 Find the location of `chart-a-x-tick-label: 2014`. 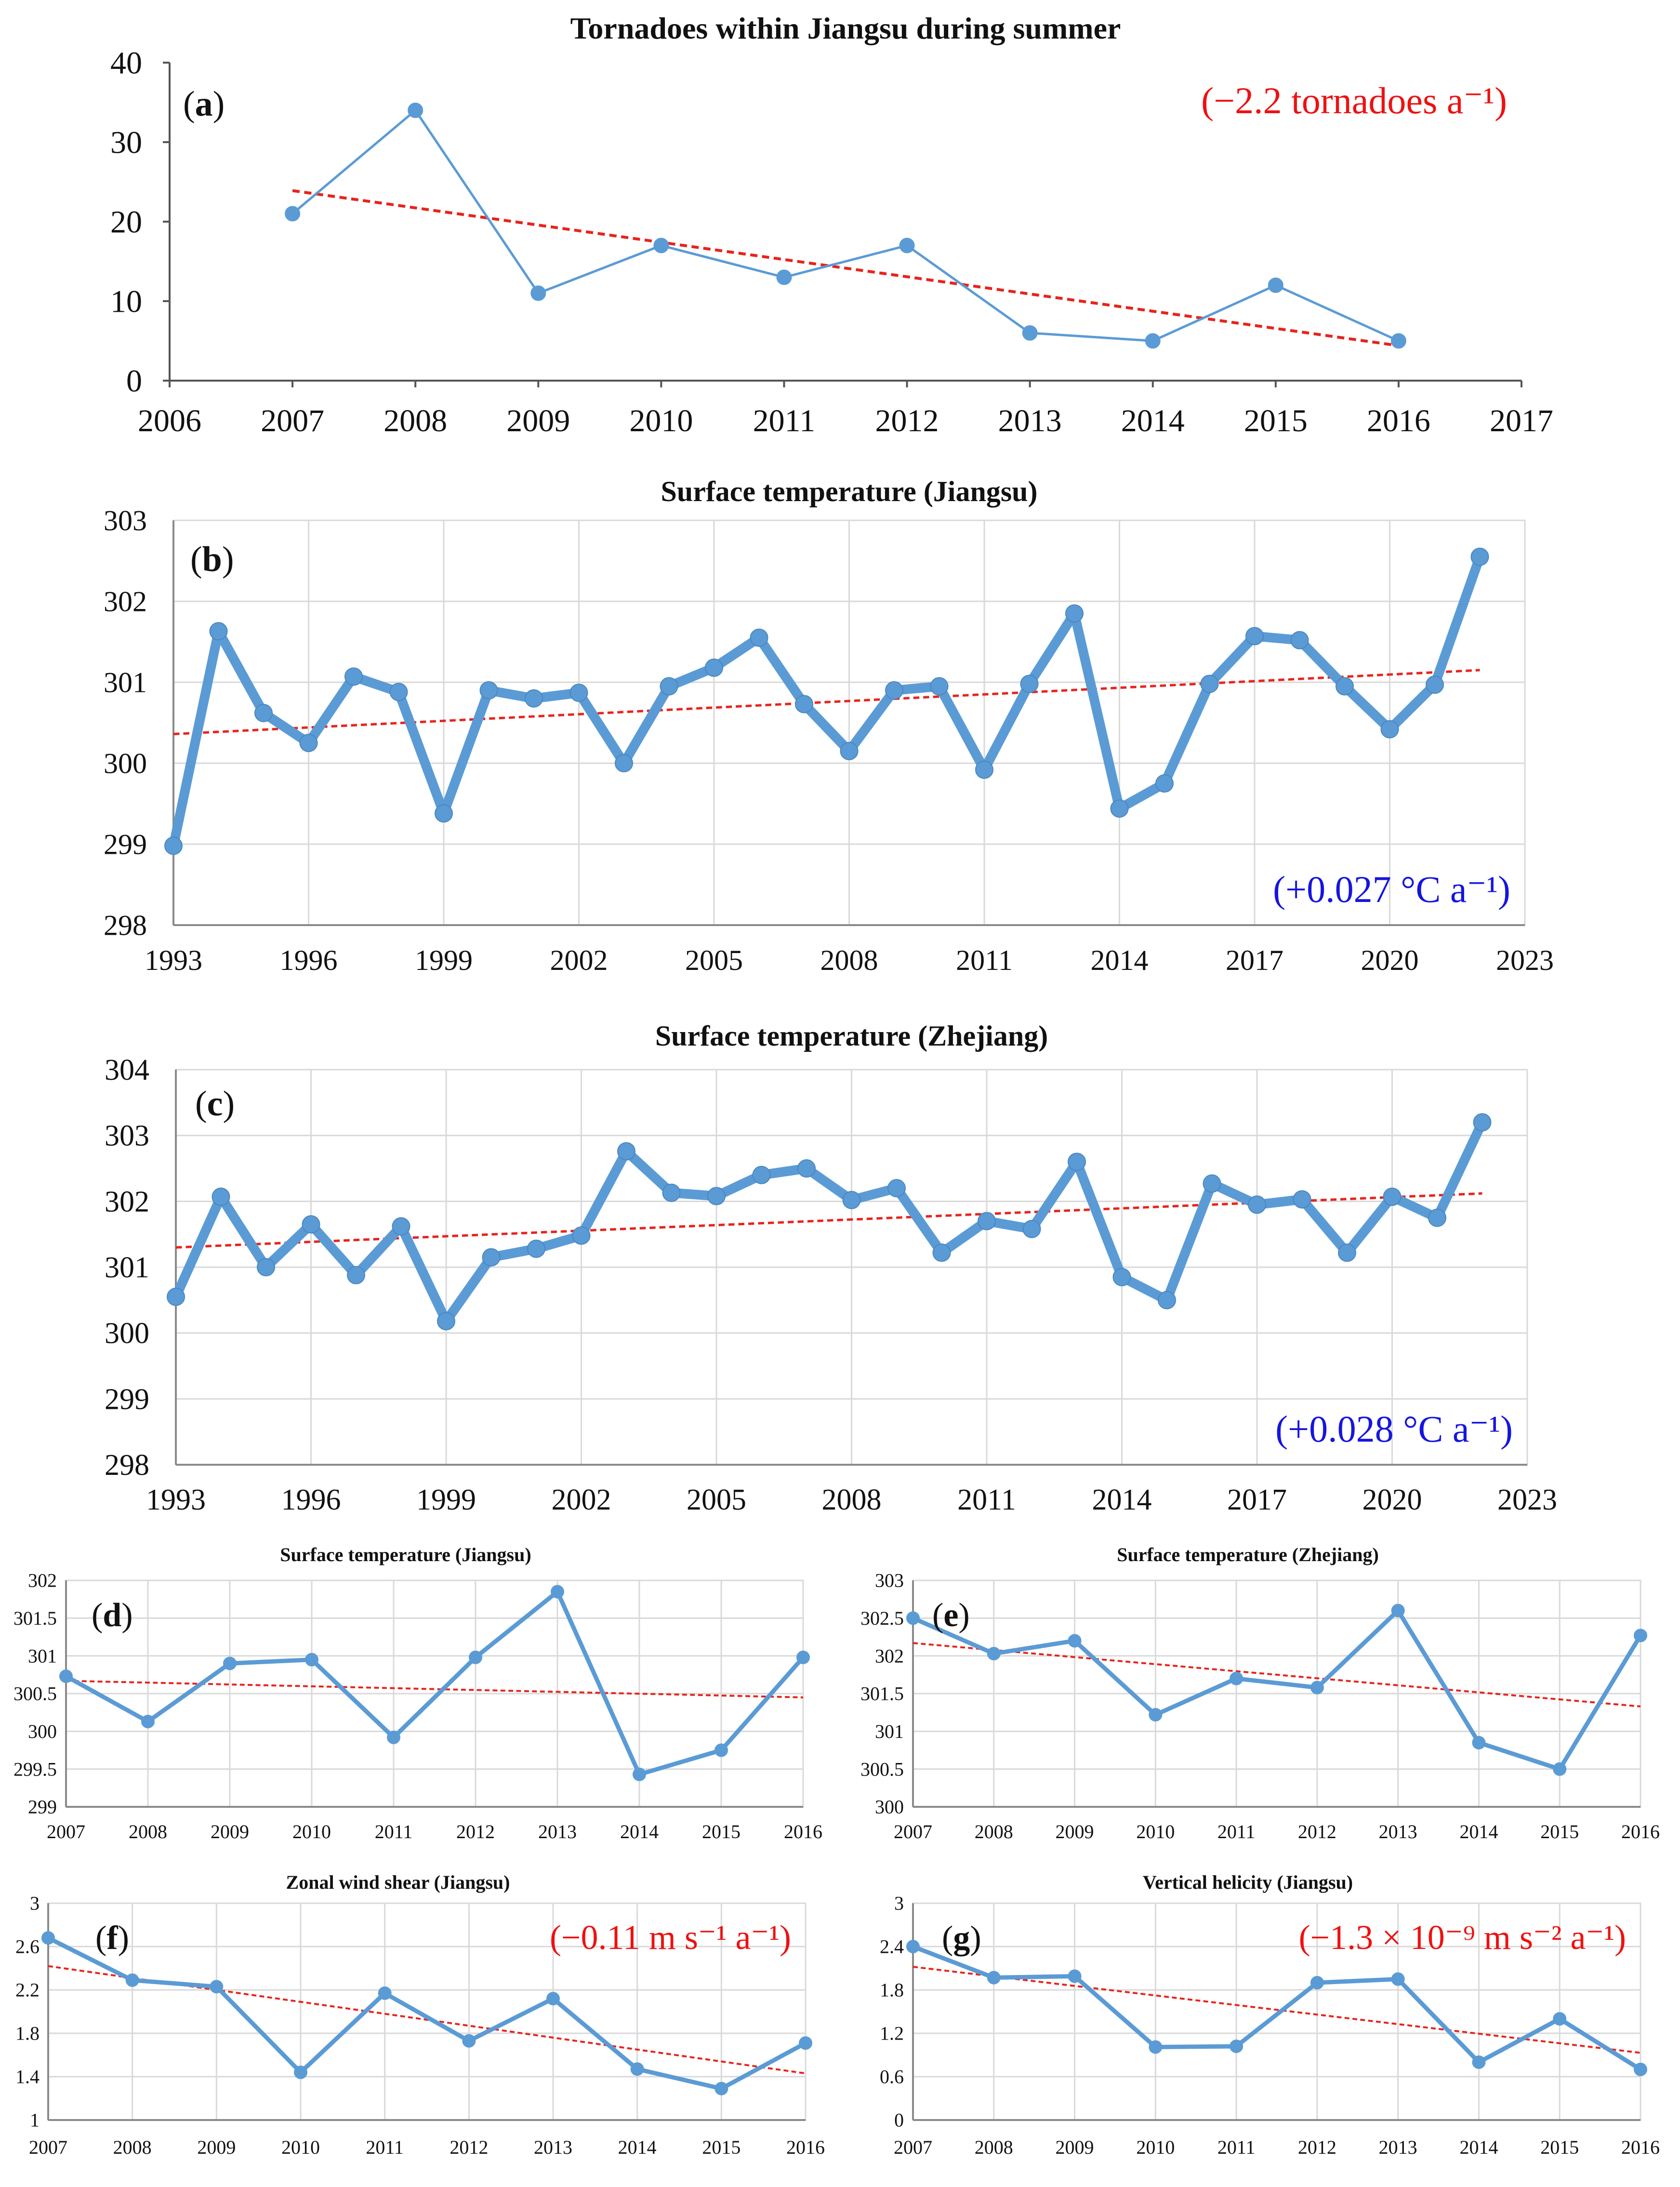

chart-a-x-tick-label: 2014 is located at coordinates (1153, 420).